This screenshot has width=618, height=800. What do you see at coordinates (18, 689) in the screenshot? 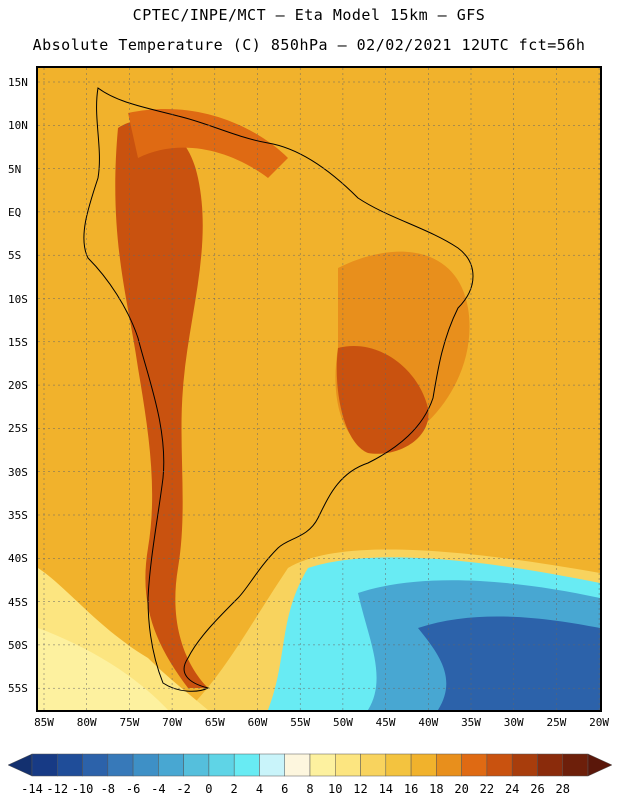
I see `lat-label: 55S` at bounding box center [18, 689].